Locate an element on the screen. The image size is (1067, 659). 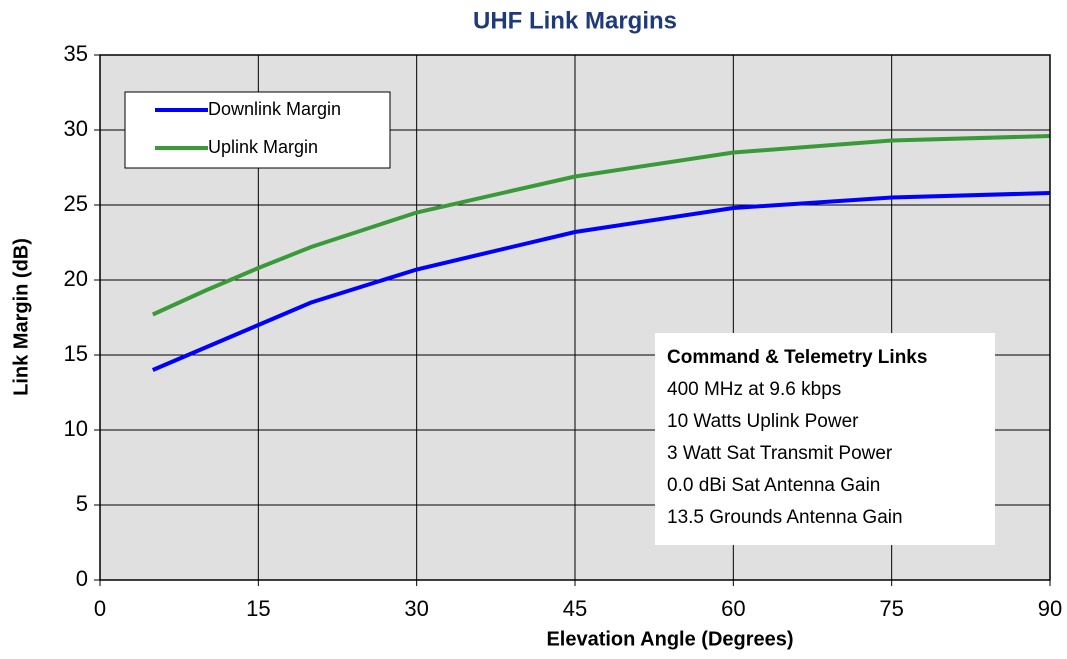
y-tick-label: 20 is located at coordinates (76, 278).